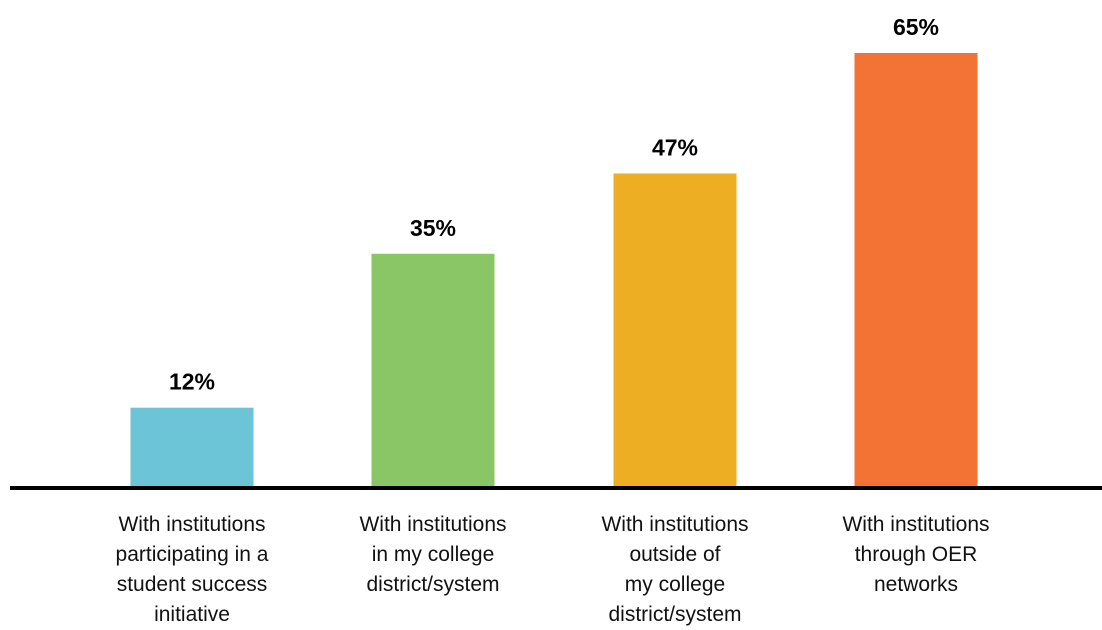  Describe the element at coordinates (192, 554) in the screenshot. I see `category-label-line: participating in a` at that location.